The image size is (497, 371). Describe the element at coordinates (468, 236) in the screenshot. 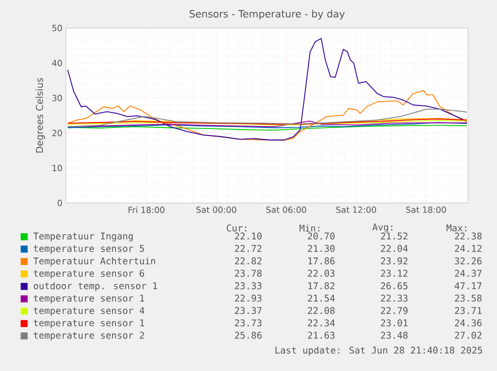

I see `text: 22.38` at that location.